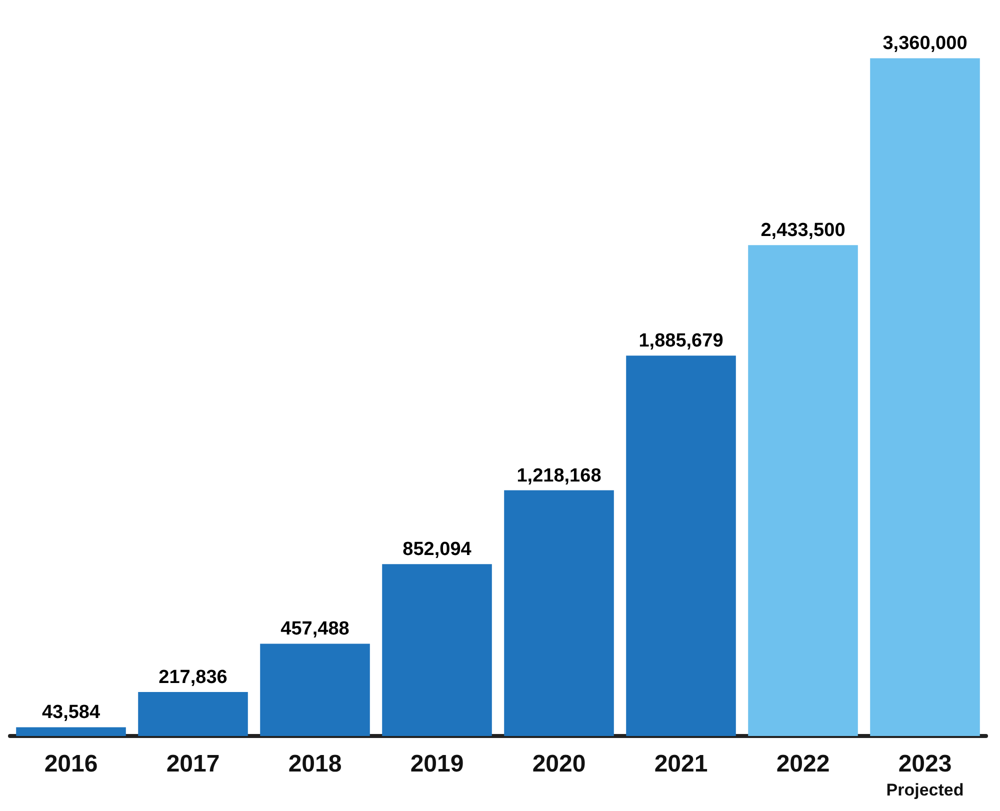  What do you see at coordinates (925, 764) in the screenshot?
I see `x-tick-label: 2023` at bounding box center [925, 764].